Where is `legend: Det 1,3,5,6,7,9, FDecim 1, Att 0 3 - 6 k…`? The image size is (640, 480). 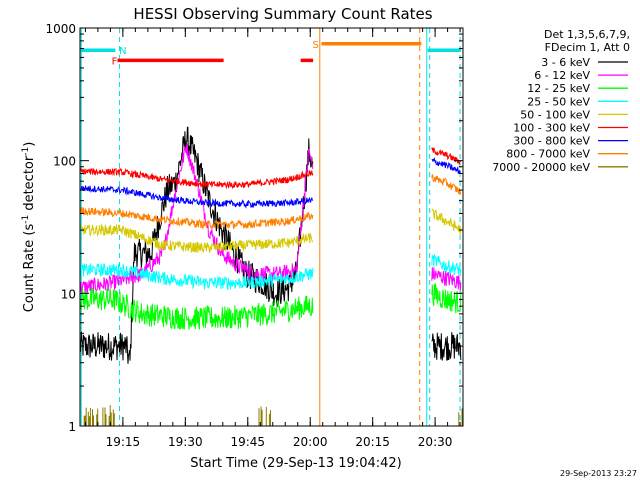 legend: Det 1,3,5,6,7,9, FDecim 1, Att 0 3 - 6 k… is located at coordinates (561, 101).